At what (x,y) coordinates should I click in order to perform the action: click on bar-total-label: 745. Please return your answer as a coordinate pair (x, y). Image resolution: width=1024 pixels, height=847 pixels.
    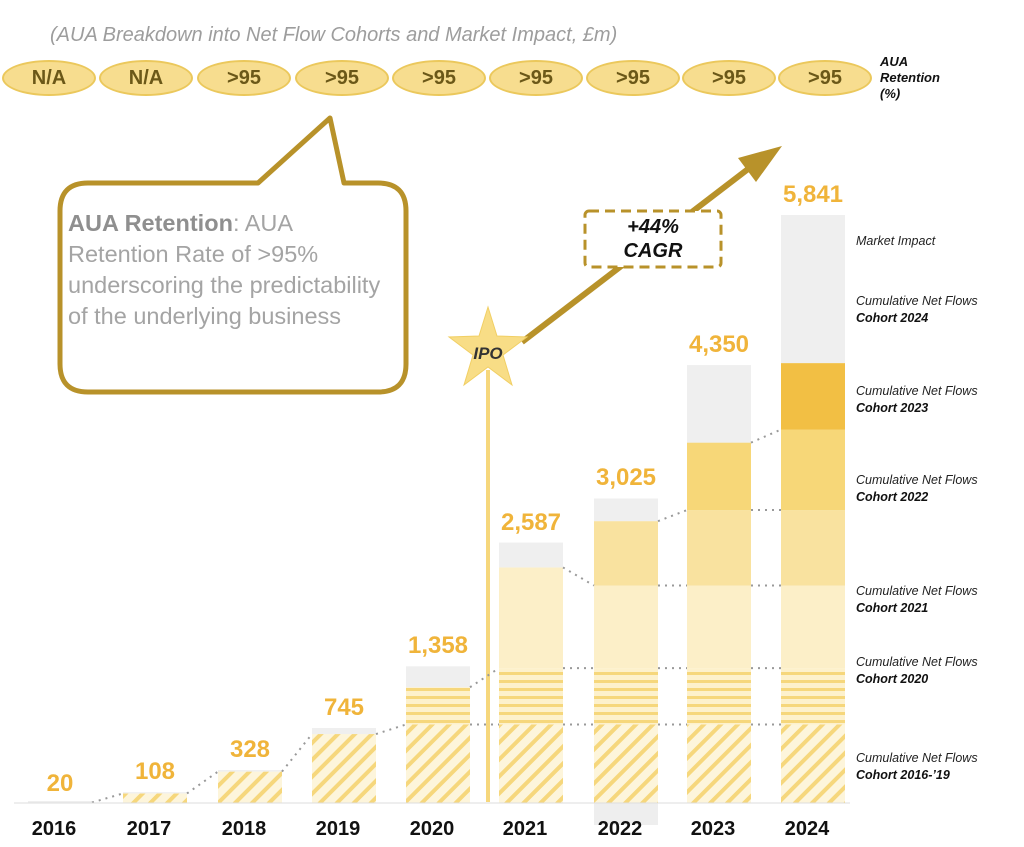
    Looking at the image, I should click on (344, 707).